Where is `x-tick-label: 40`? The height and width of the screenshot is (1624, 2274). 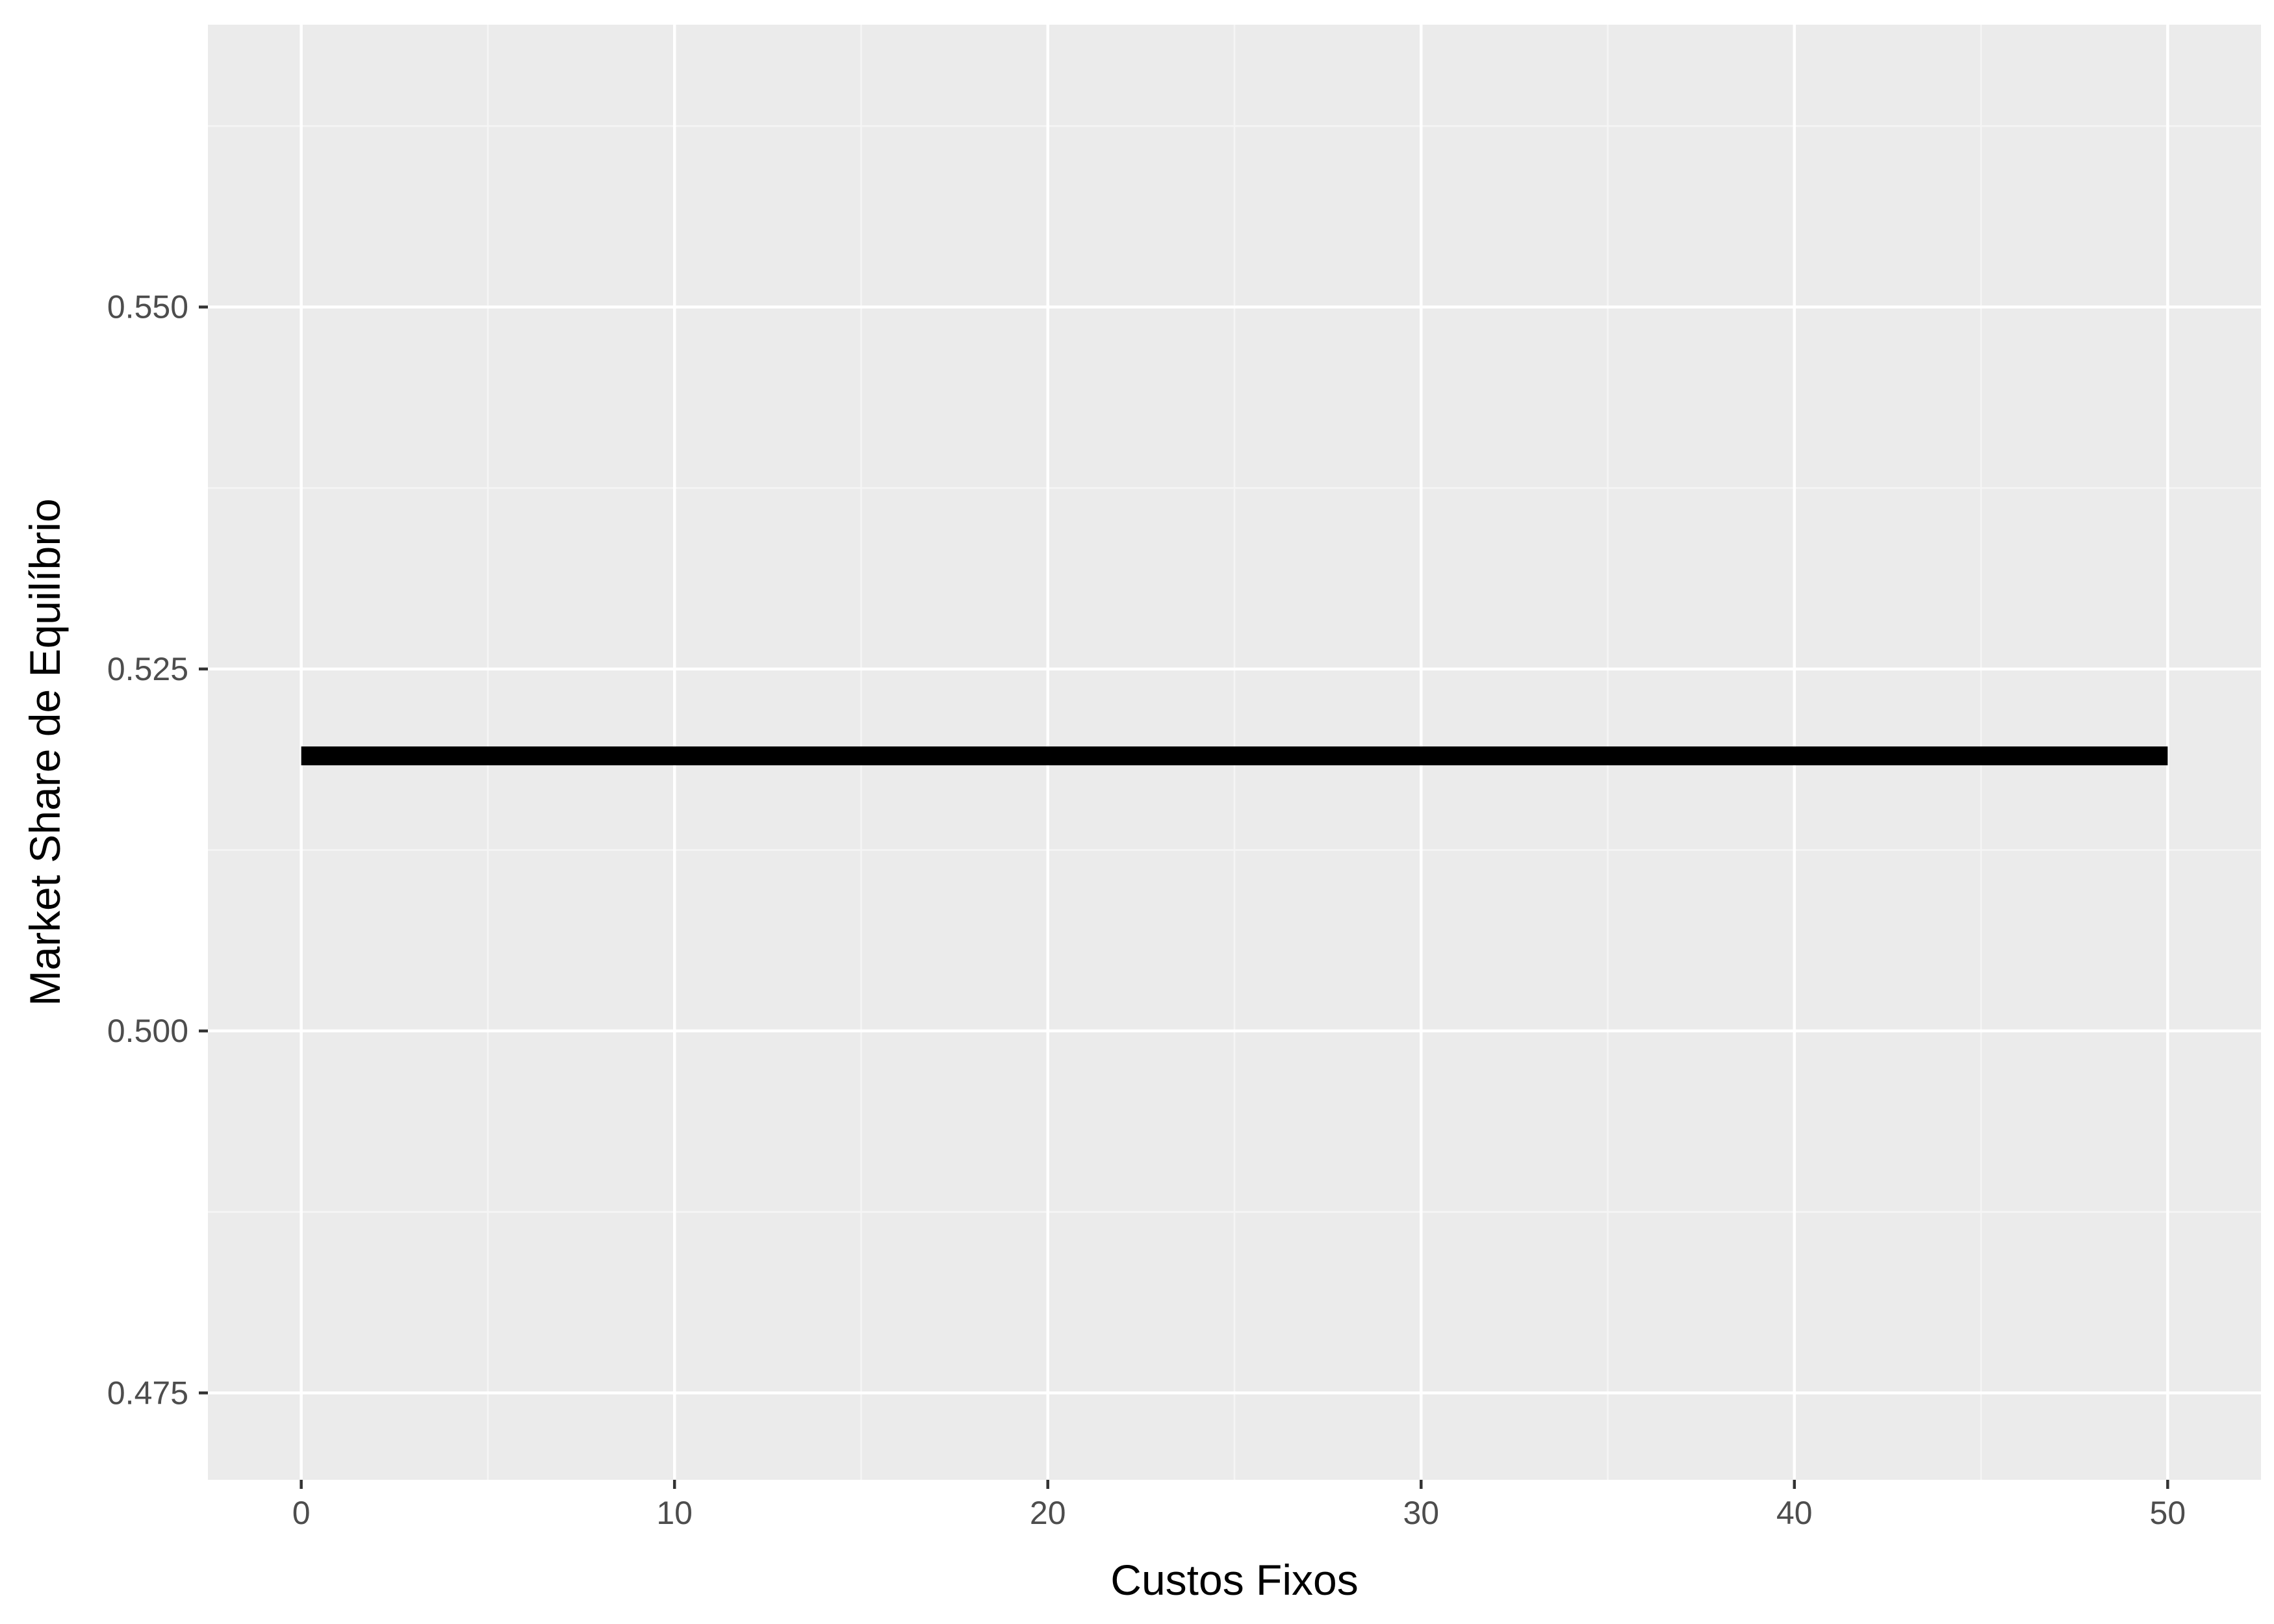
x-tick-label: 40 is located at coordinates (1794, 1513).